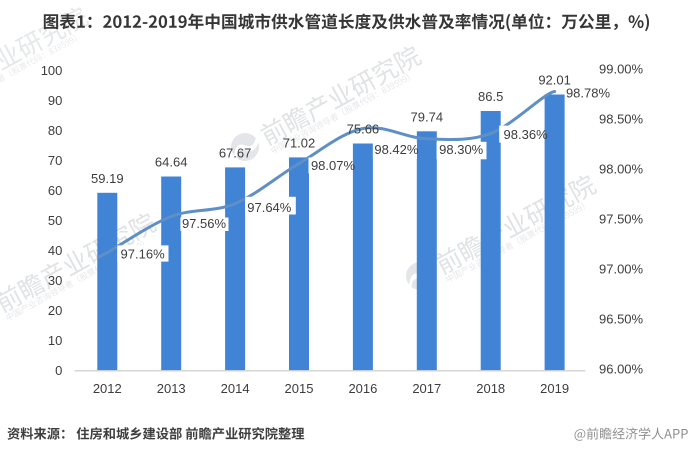  What do you see at coordinates (396, 149) in the screenshot?
I see `svg-text: 98.42%` at bounding box center [396, 149].